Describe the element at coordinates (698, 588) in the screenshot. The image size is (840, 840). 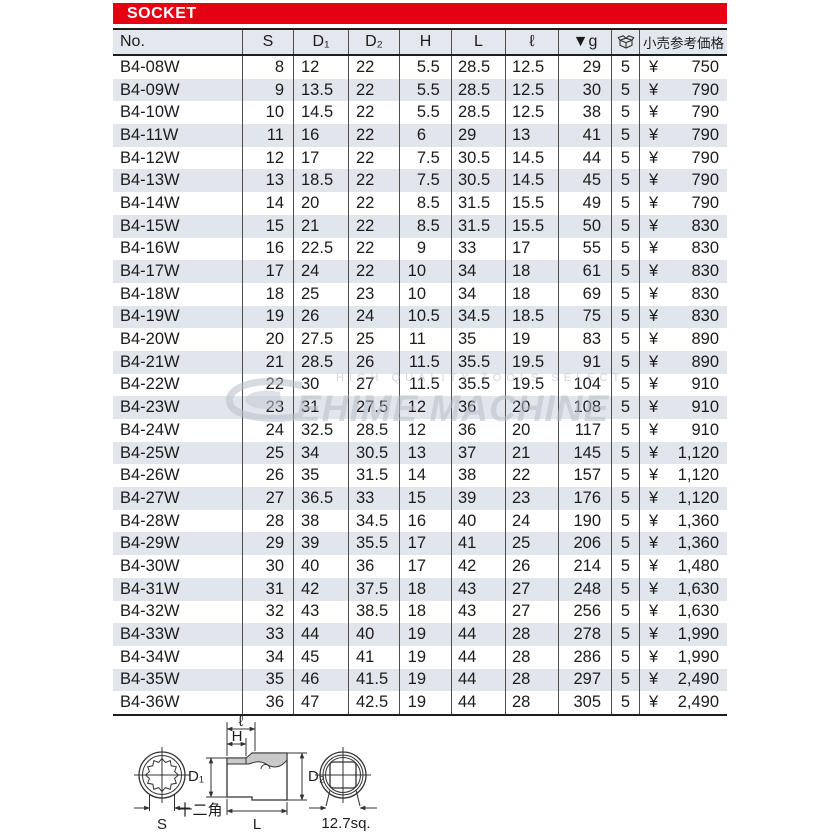
I see `price-value: 1,630` at that location.